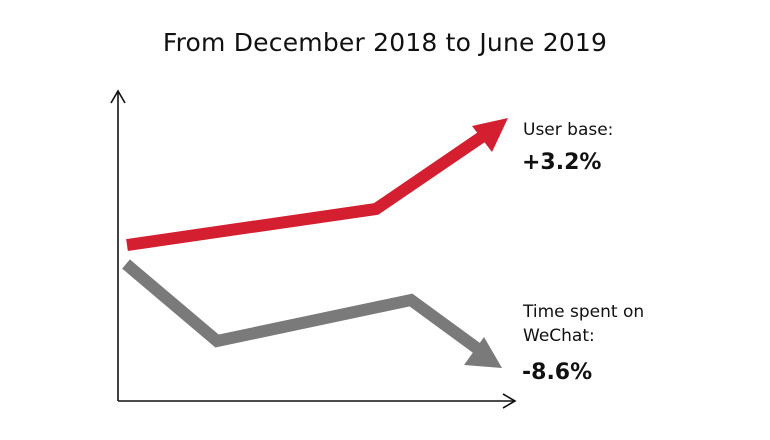 This screenshot has width=770, height=440. I want to click on y-axis-arrowhead, so click(118, 96).